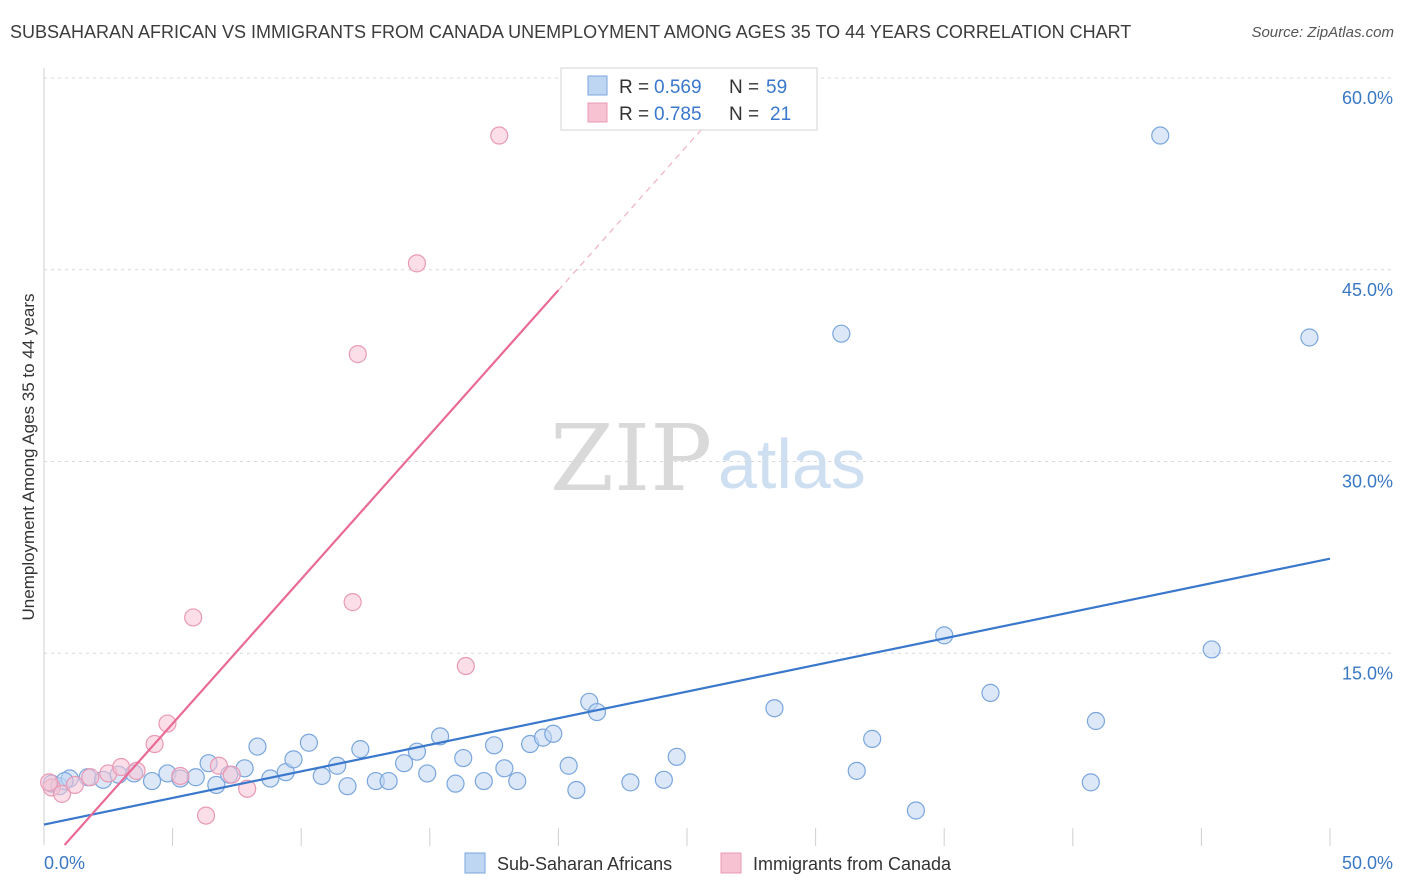 The image size is (1406, 892). I want to click on y-tick-label-1: 30.0%, so click(1367, 482).